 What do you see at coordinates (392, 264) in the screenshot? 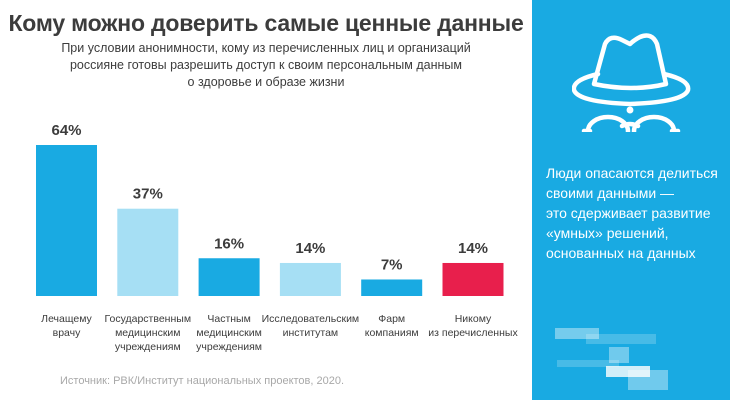
I see `bar-value-label: 7%` at bounding box center [392, 264].